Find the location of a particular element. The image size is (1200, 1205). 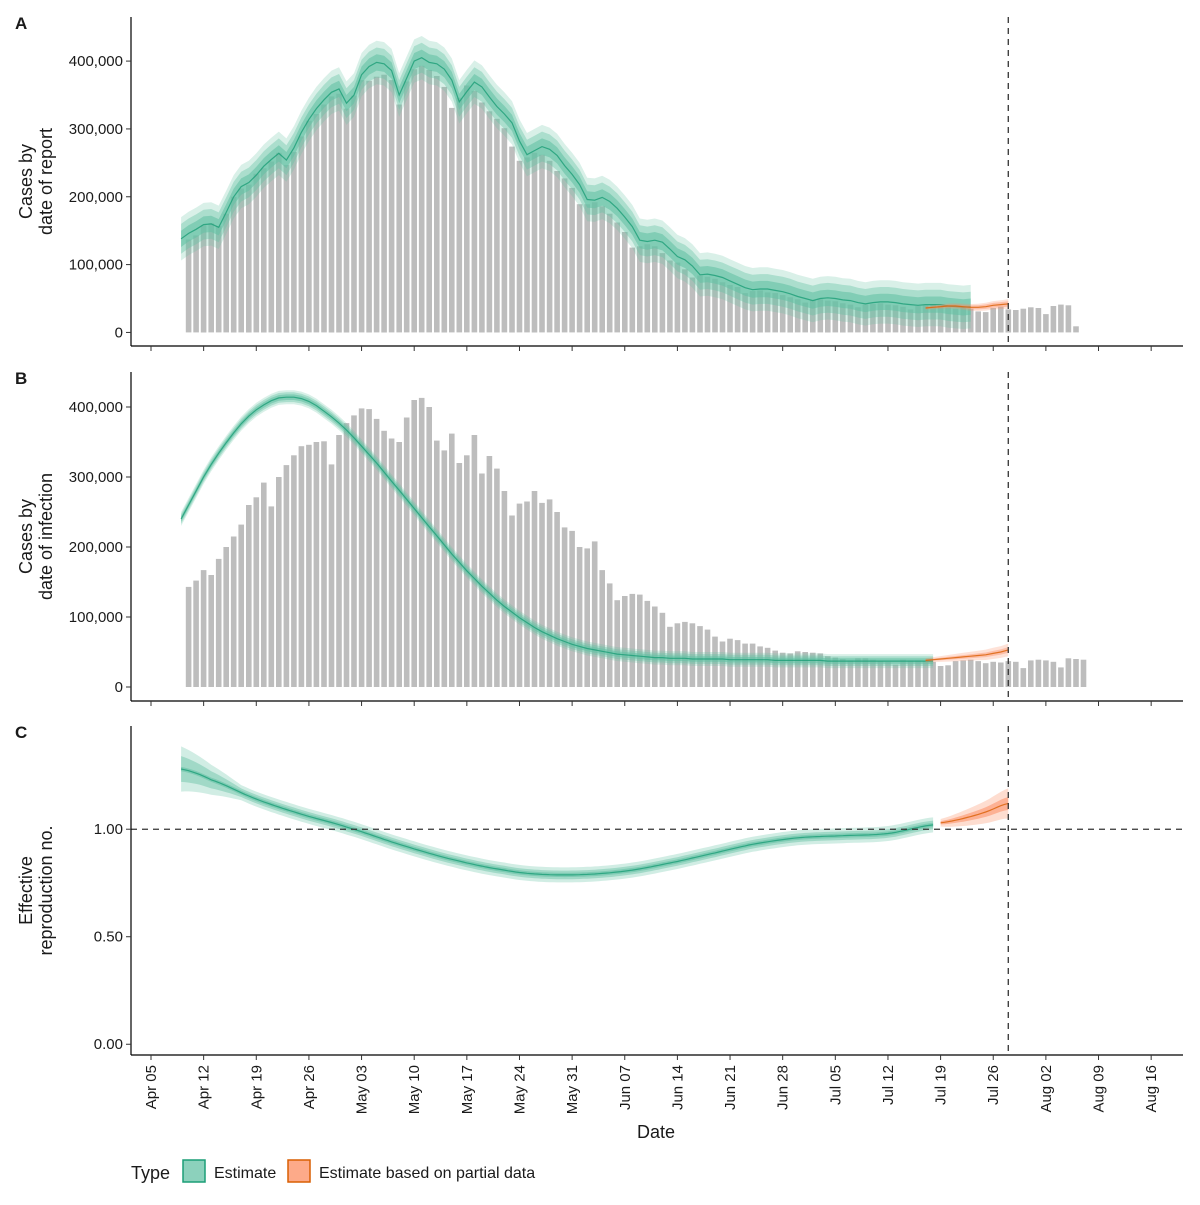

partial-band-inner is located at coordinates (974, 811).